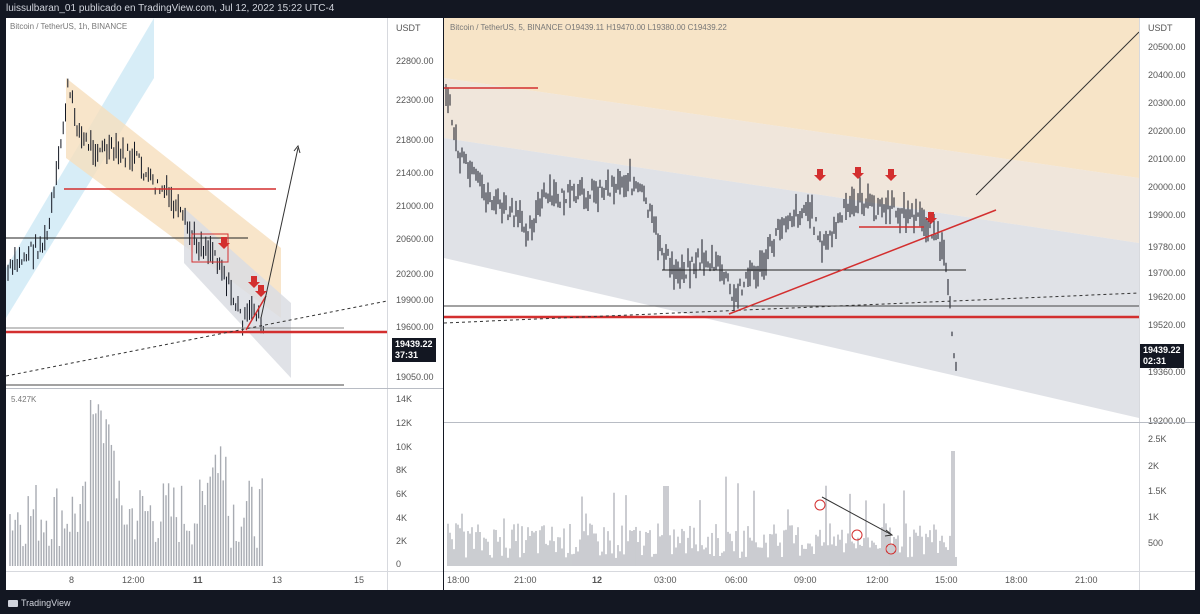 The height and width of the screenshot is (614, 1200). Describe the element at coordinates (415, 327) in the screenshot. I see `left-price-tick: 19600.00` at that location.